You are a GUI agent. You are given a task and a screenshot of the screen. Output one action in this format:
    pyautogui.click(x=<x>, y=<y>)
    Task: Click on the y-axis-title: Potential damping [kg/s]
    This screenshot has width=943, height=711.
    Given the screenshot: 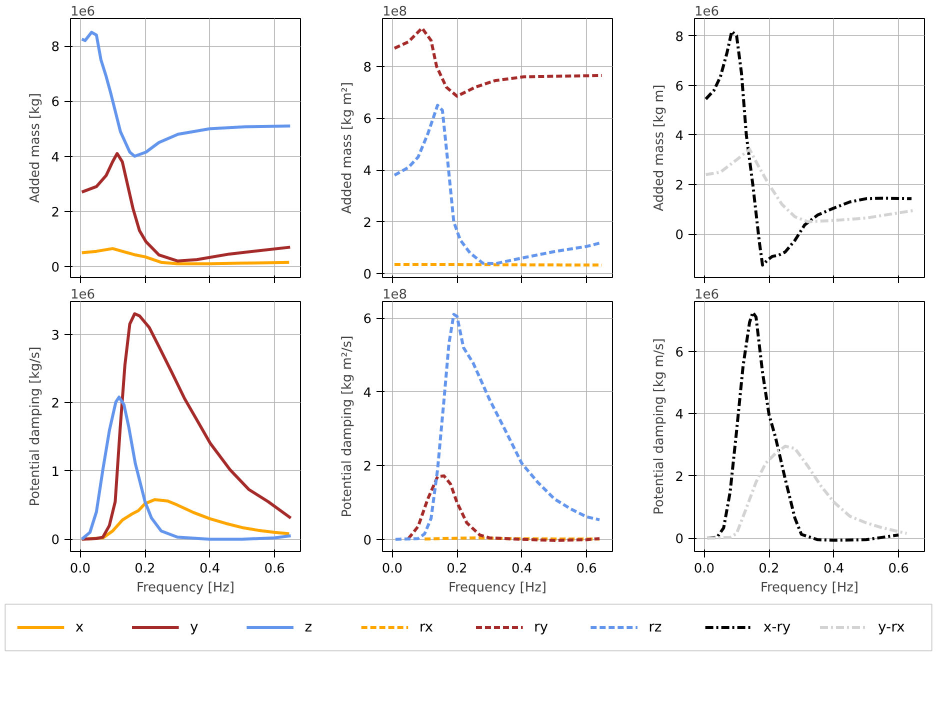 What is the action you would take?
    pyautogui.click(x=36, y=426)
    